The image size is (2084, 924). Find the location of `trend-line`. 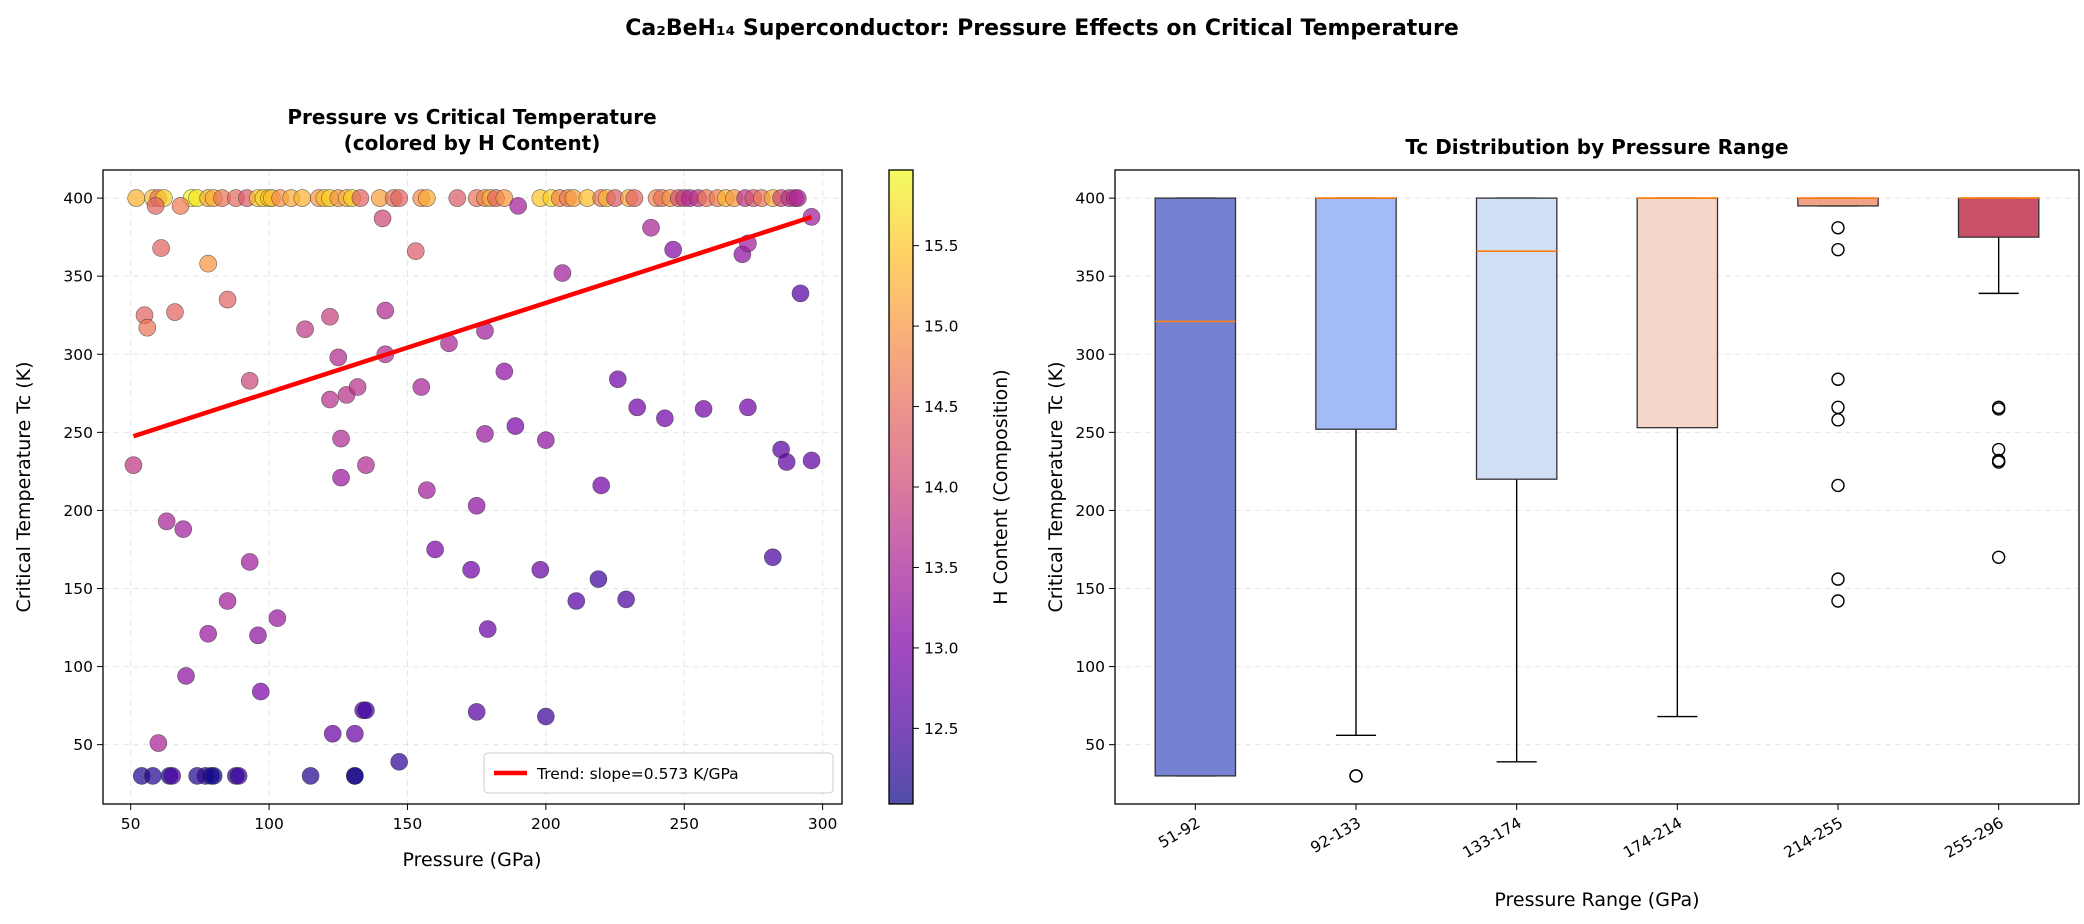

trend-line is located at coordinates (472, 326).